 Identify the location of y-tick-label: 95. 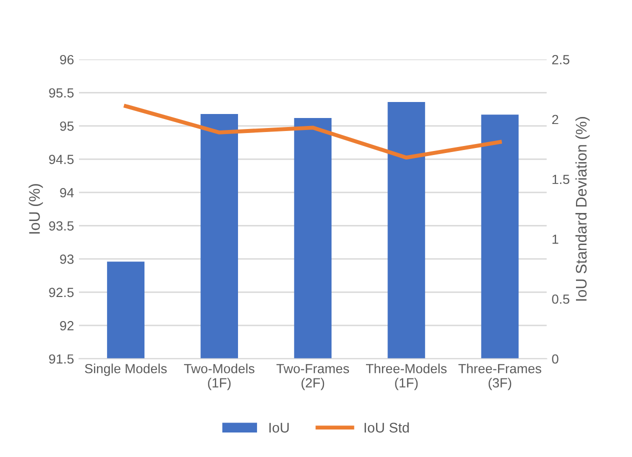
(67, 126).